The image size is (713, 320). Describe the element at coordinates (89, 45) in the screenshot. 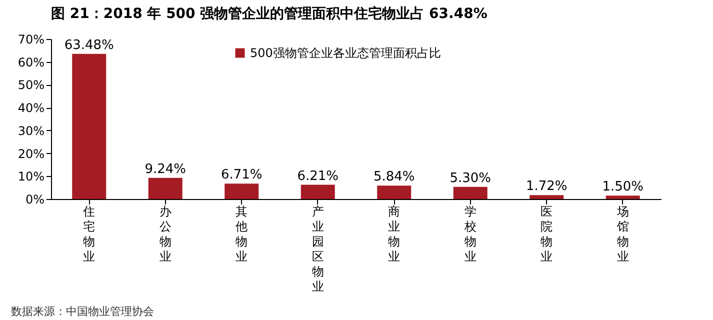

I see `data-label: 63.48%` at that location.